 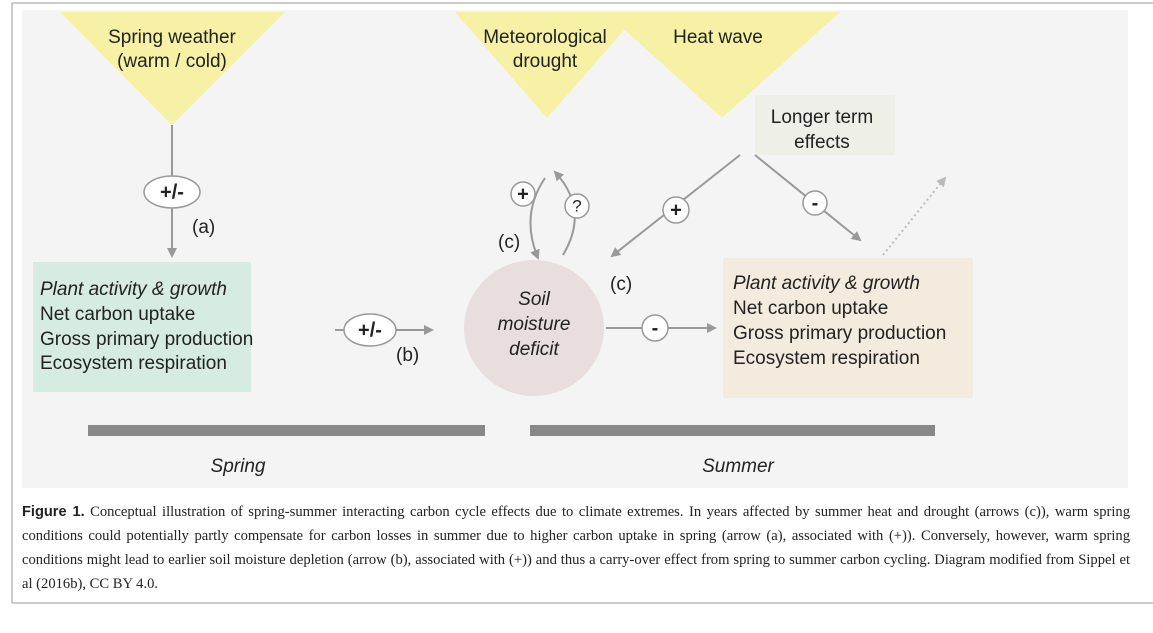 What do you see at coordinates (722, 65) in the screenshot?
I see `triangle-heat` at bounding box center [722, 65].